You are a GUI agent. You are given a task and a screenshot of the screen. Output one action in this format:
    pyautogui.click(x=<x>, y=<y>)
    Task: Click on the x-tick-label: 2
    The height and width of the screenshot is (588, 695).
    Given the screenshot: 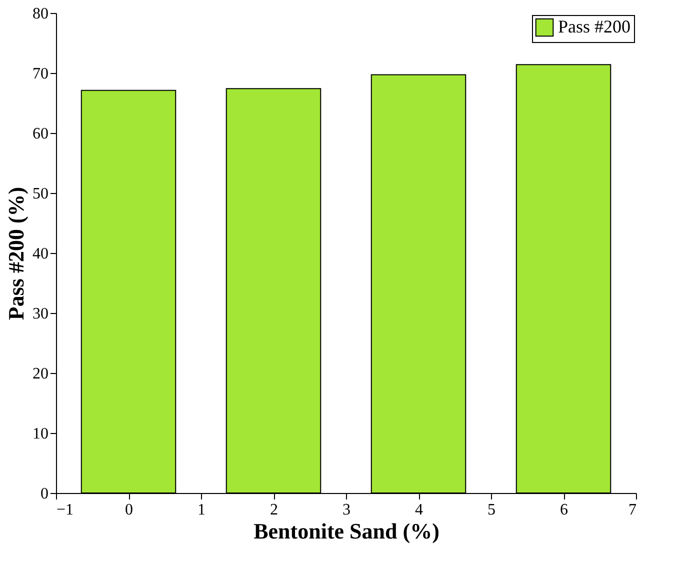 What is the action you would take?
    pyautogui.click(x=274, y=510)
    